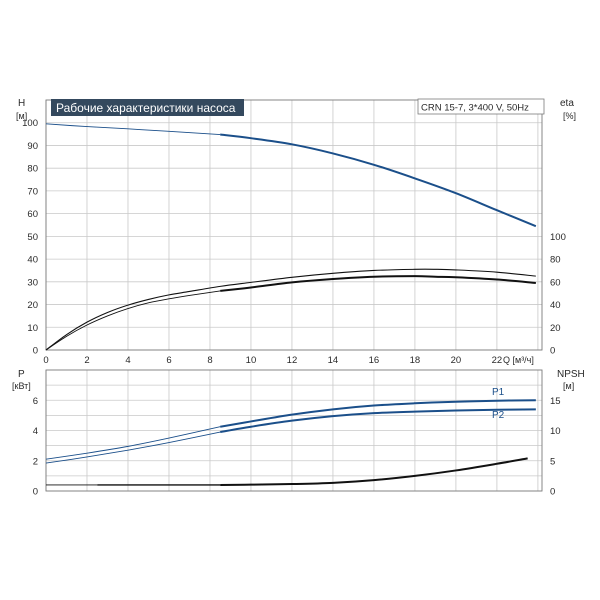 Image resolution: width=600 pixels, height=600 pixels. I want to click on x-tick-label: 4, so click(127, 360).